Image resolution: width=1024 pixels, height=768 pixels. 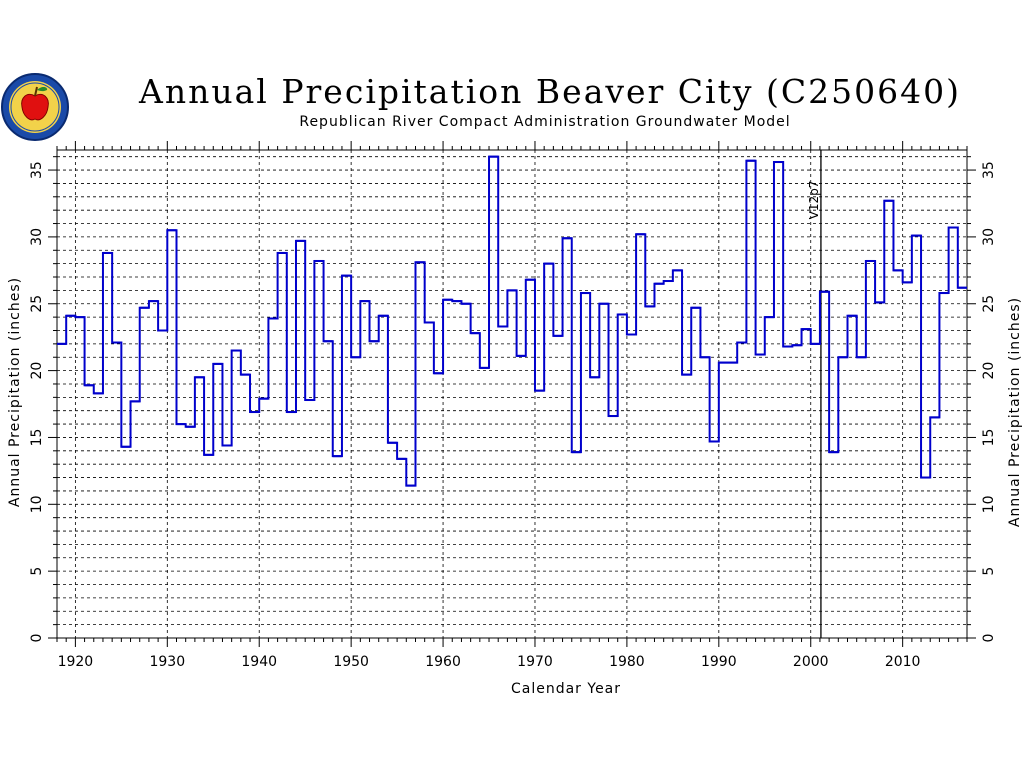 What do you see at coordinates (811, 662) in the screenshot?
I see `x-tick-label: 2000` at bounding box center [811, 662].